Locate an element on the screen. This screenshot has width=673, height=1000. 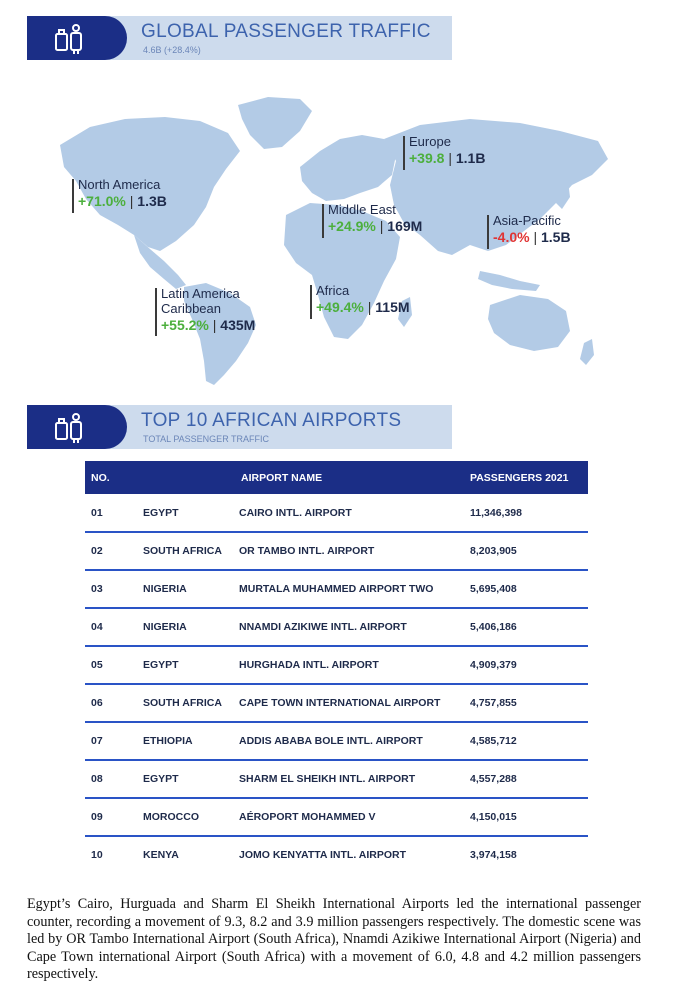
african-airports-subtitle: TOTAL PASSENGER TRAFFIC is located at coordinates (206, 439).